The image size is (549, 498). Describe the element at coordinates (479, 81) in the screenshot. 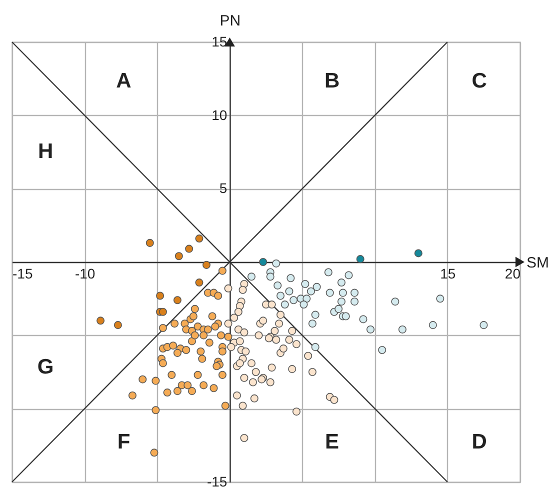

I see `annotation: C` at that location.